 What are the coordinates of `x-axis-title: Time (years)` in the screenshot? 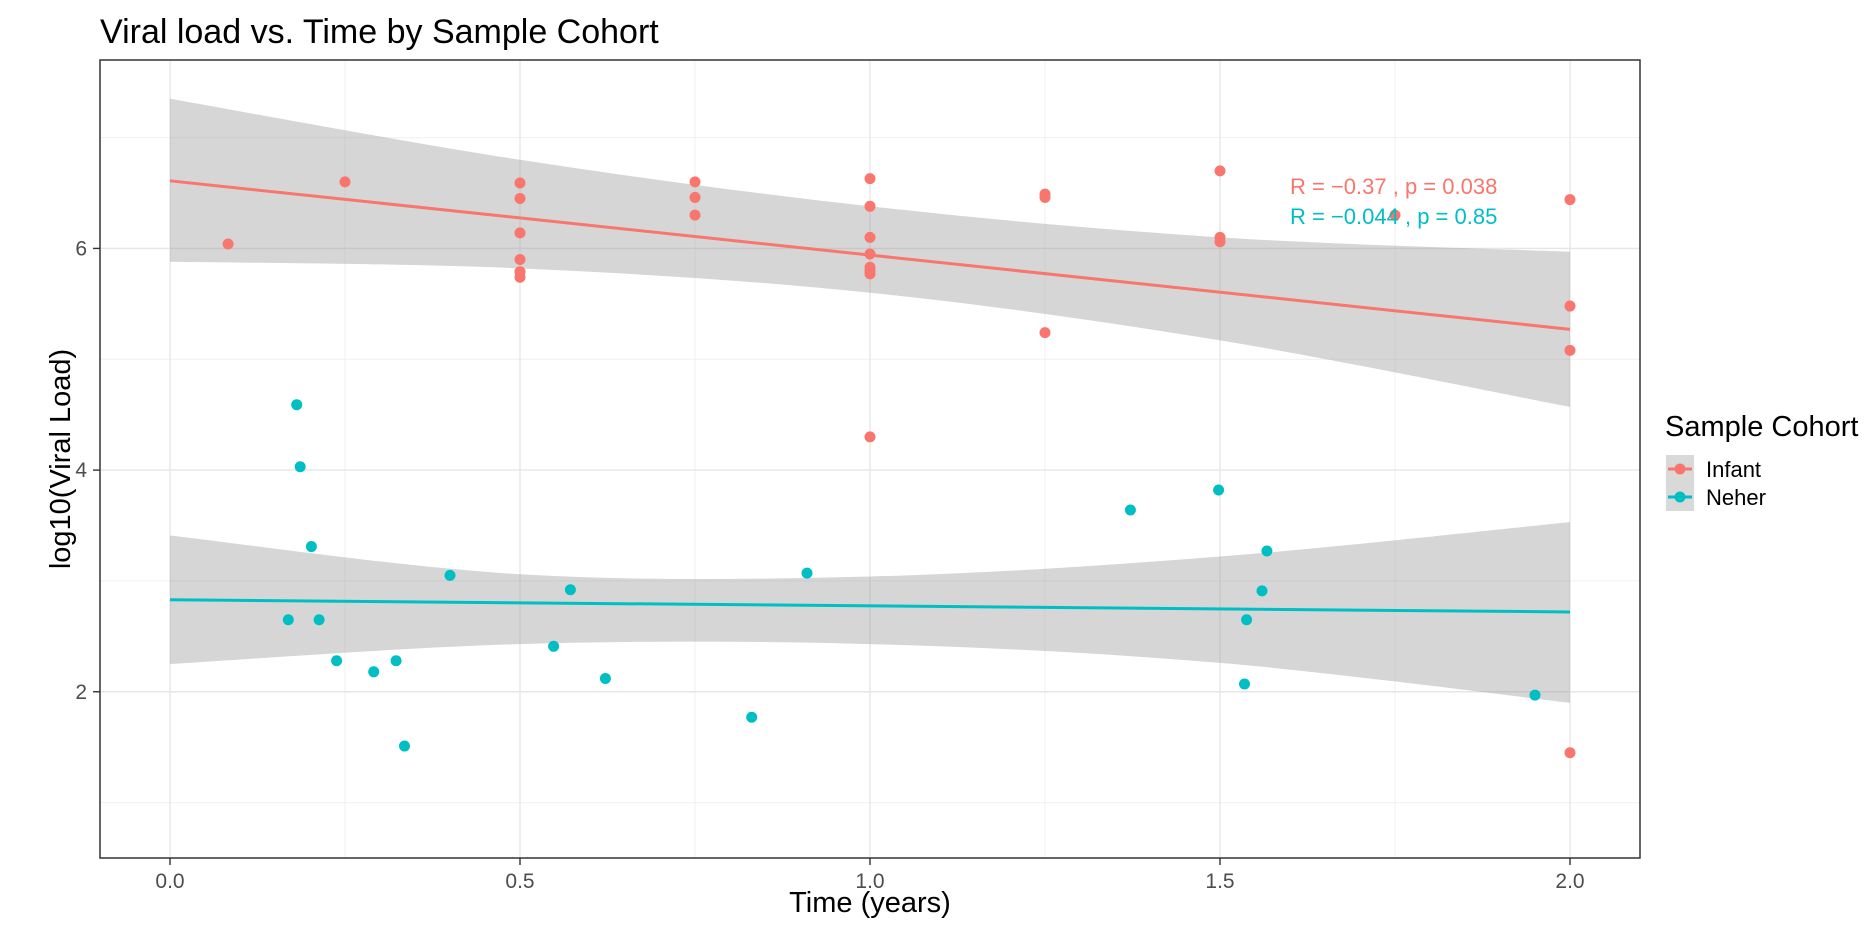 It's located at (870, 903).